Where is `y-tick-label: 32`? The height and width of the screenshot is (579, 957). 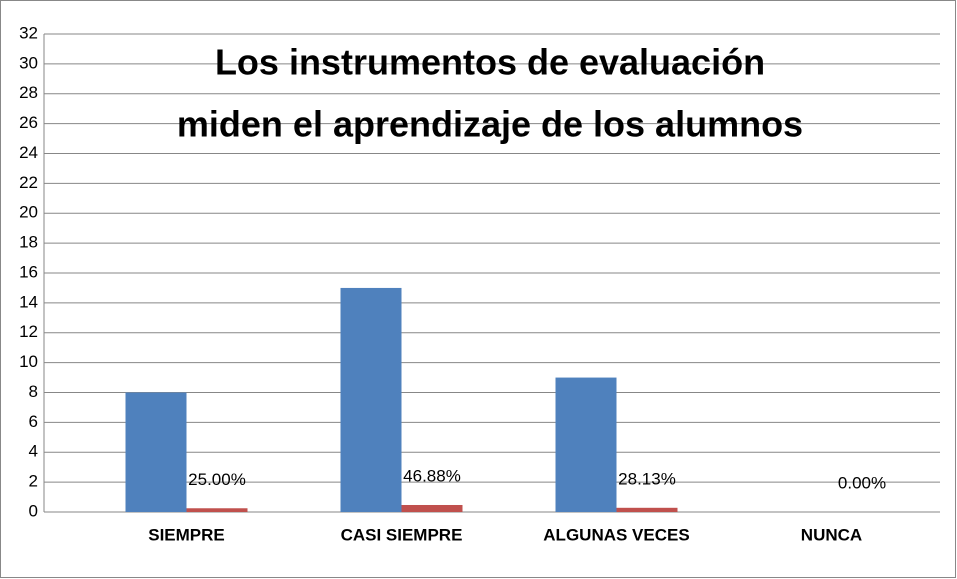 y-tick-label: 32 is located at coordinates (28, 32).